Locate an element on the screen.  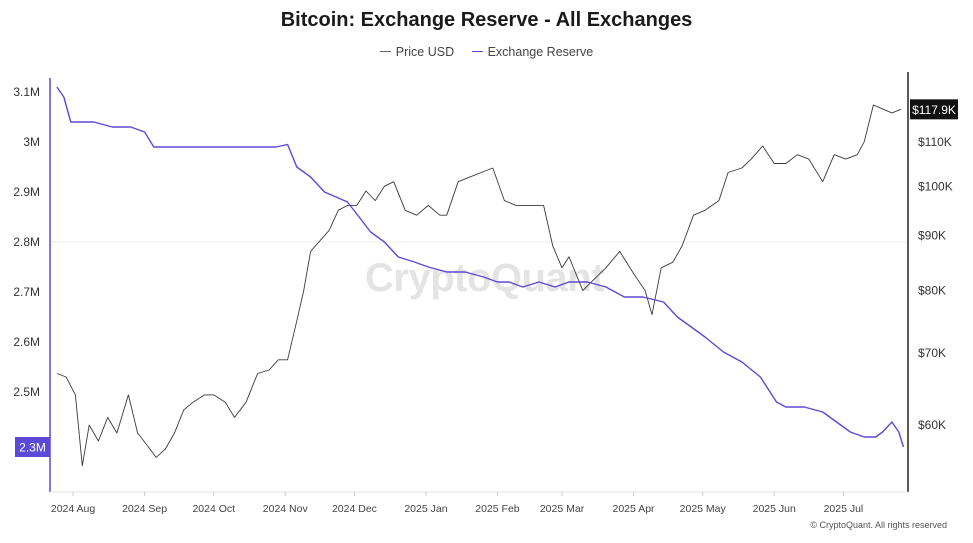
right-tick-label: $80K is located at coordinates (932, 291).